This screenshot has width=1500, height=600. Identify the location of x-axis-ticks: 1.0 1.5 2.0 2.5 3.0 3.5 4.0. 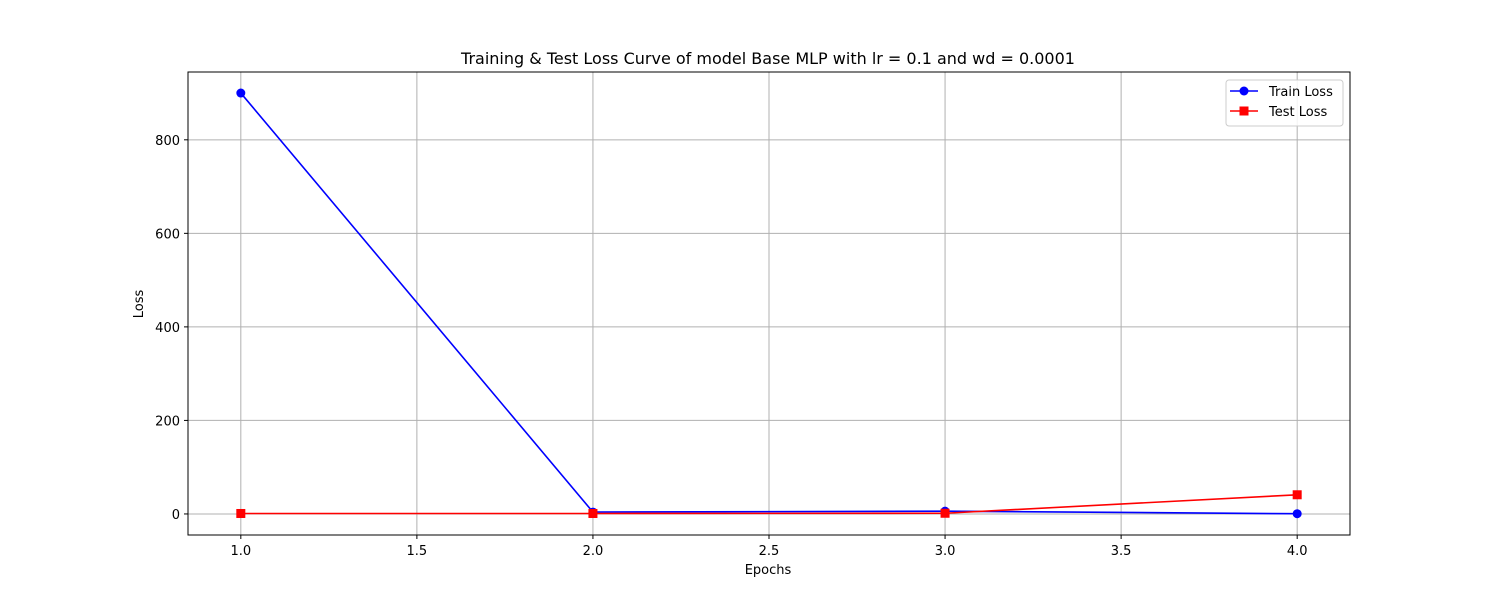
(769, 547).